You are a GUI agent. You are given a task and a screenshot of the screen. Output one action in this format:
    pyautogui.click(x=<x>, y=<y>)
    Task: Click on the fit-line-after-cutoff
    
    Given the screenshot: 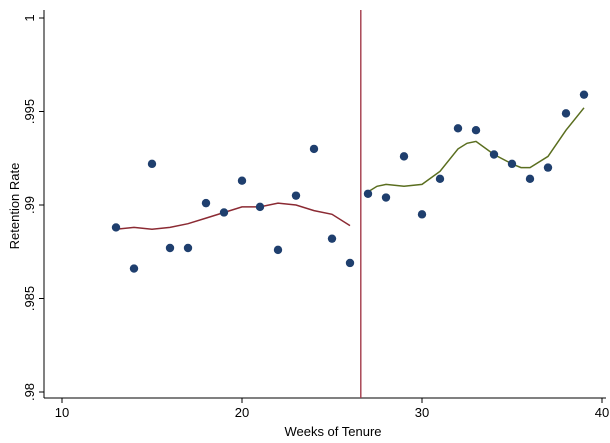 What is the action you would take?
    pyautogui.click(x=476, y=150)
    